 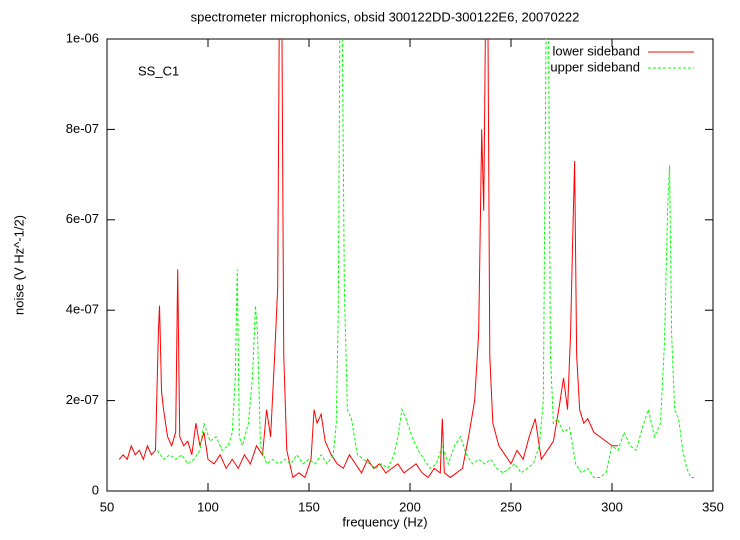 I want to click on annotation: SS_C1, so click(x=158, y=70).